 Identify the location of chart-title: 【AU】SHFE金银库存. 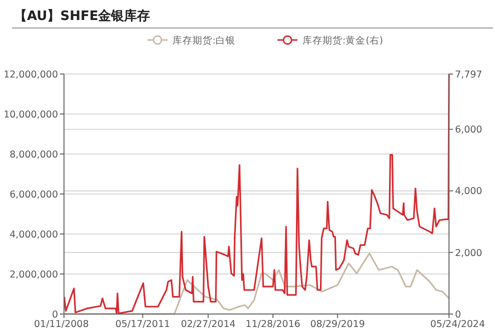
(82, 16).